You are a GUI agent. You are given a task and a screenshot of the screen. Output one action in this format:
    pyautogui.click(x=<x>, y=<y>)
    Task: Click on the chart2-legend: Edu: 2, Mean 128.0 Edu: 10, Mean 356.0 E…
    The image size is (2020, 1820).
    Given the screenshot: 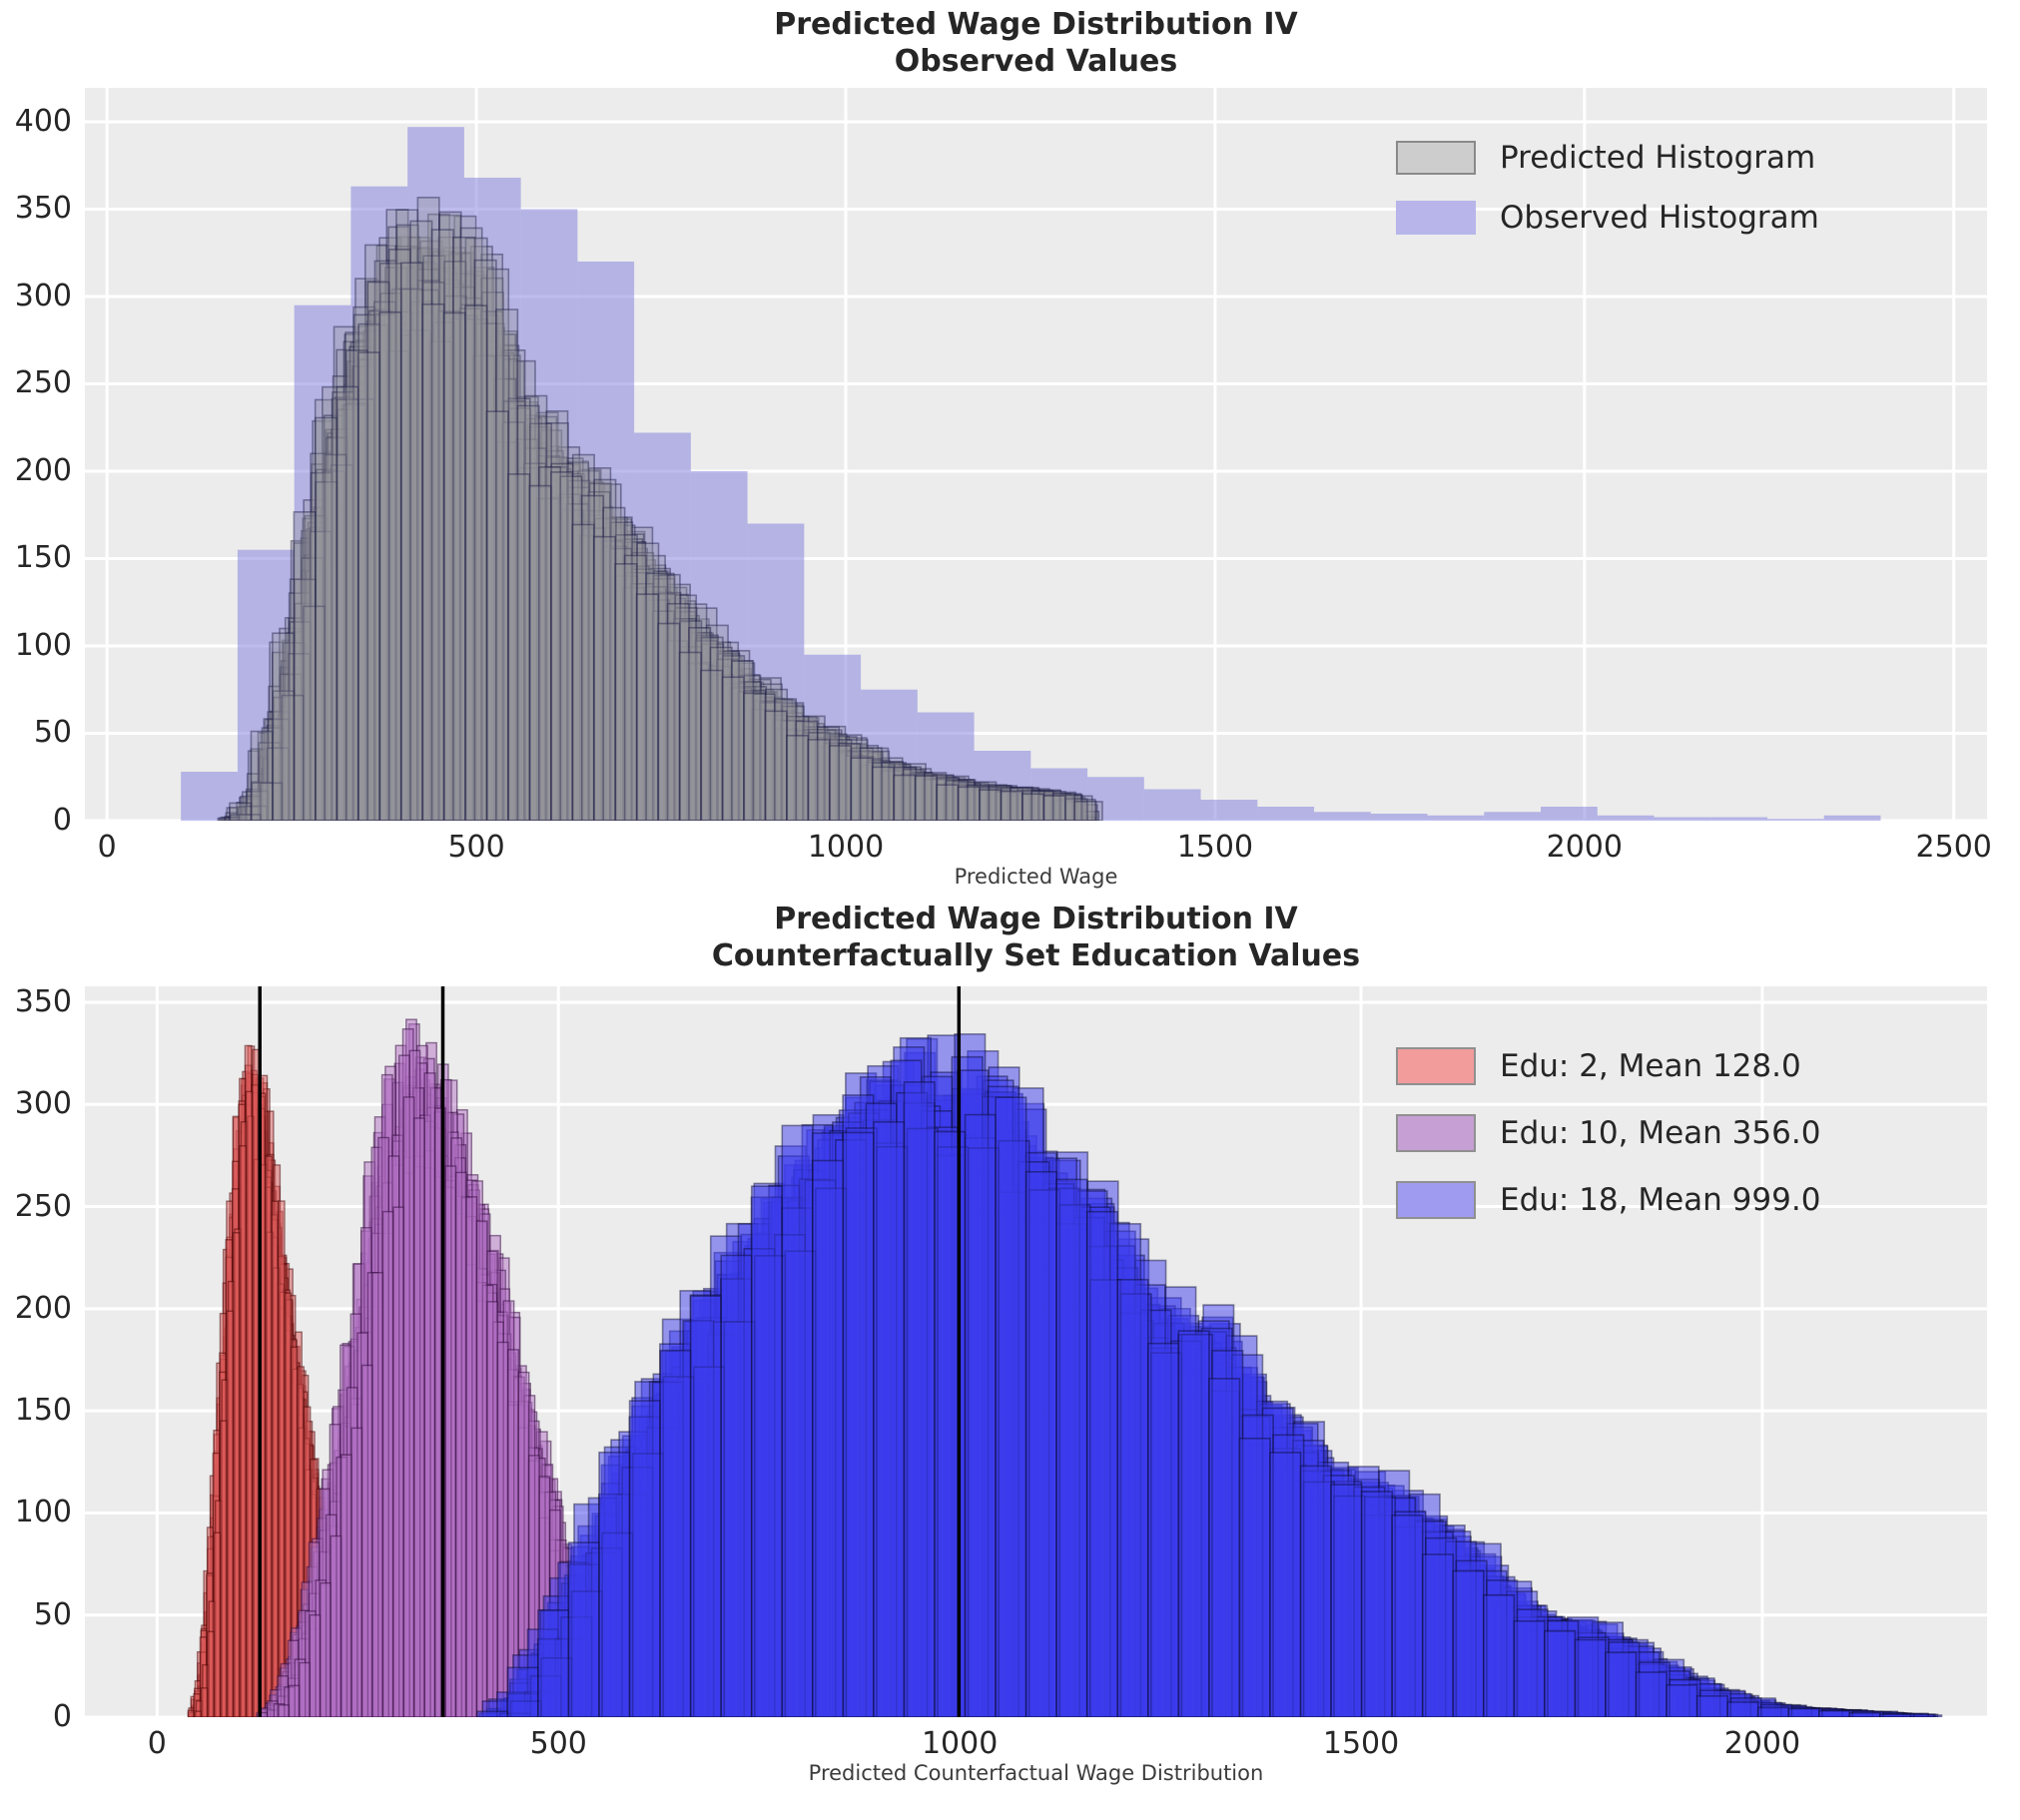 What is the action you would take?
    pyautogui.click(x=1608, y=1132)
    